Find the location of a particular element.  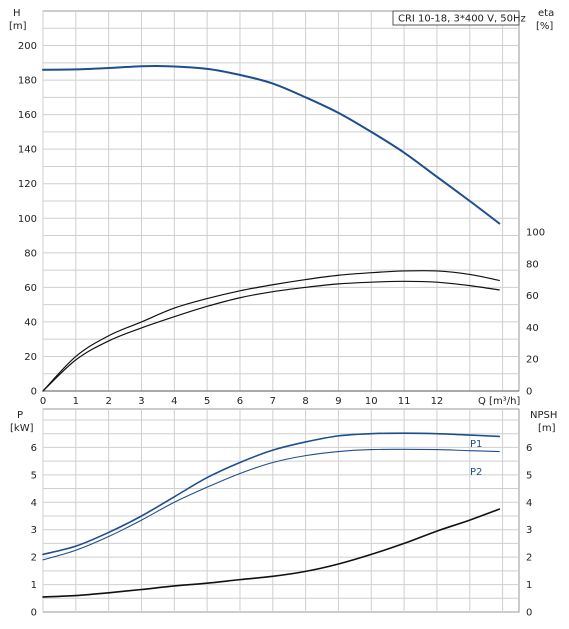

top-left-tick-label: 160 is located at coordinates (27, 115).